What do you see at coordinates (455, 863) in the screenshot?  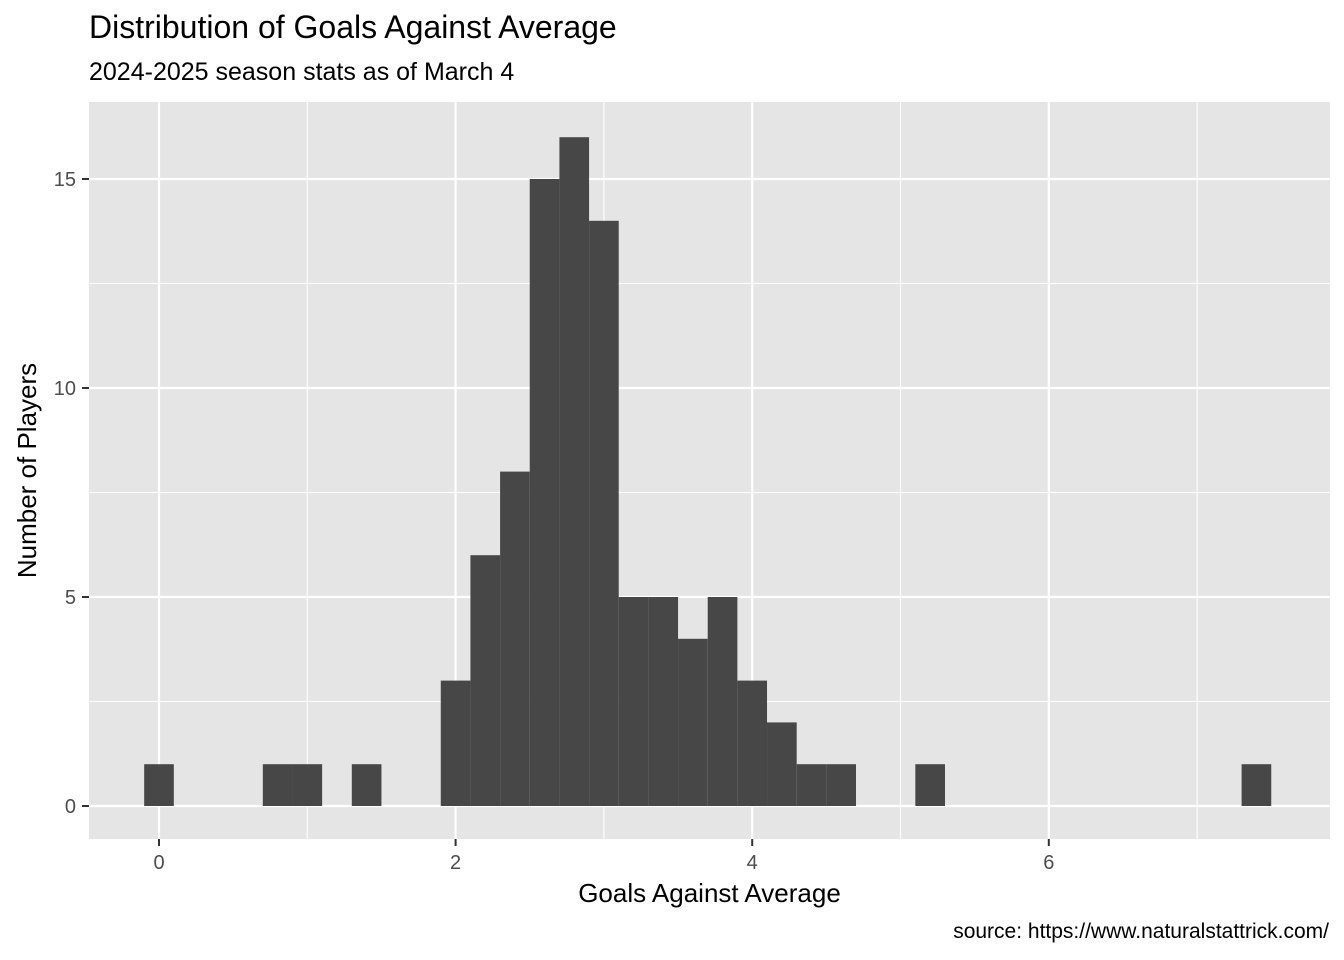 I see `x-tick-label: 2` at bounding box center [455, 863].